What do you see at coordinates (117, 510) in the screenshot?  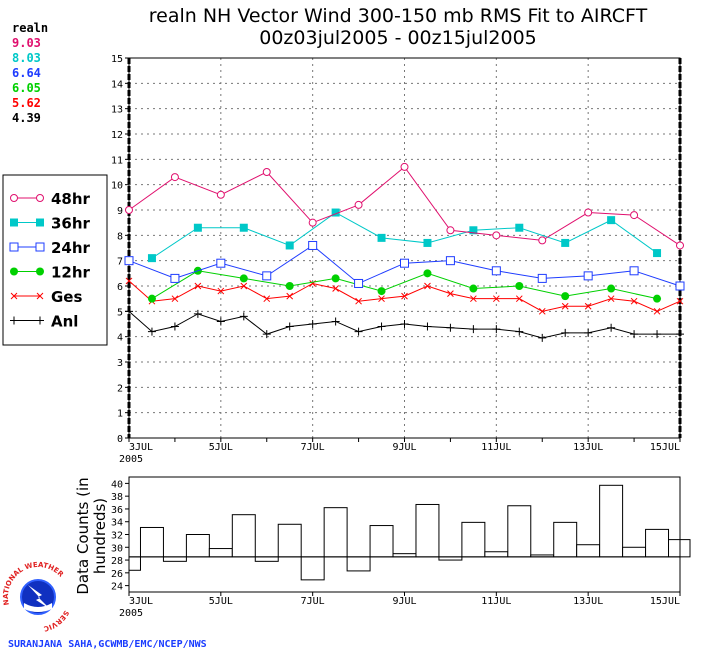 I see `counts-y-tick-label: 36` at bounding box center [117, 510].